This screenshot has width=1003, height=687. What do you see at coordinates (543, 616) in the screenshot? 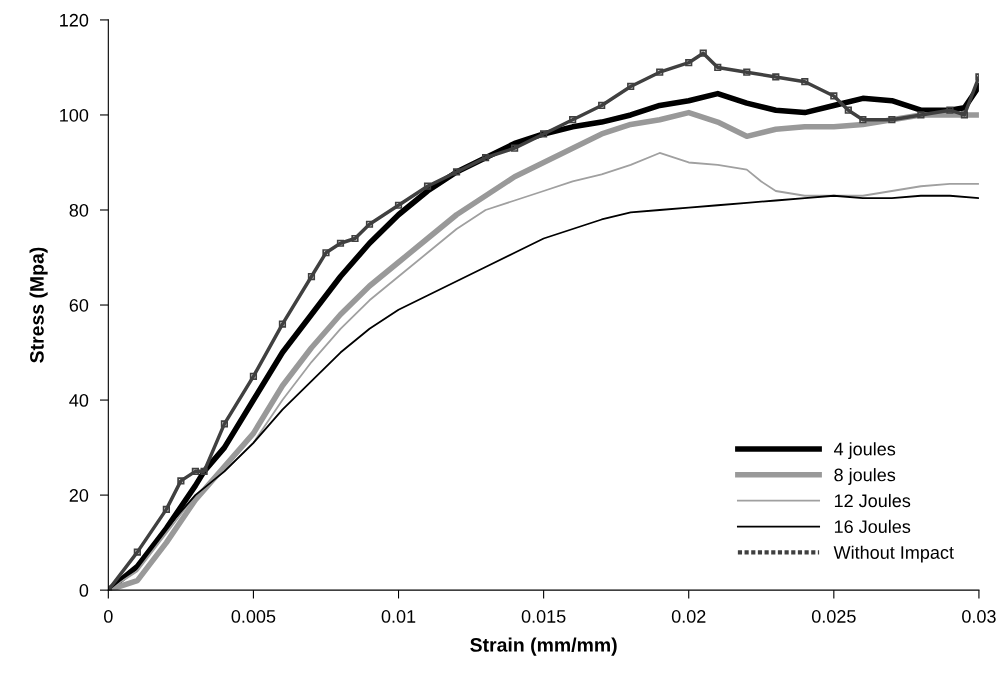
I see `x-tick-label: 0.015` at bounding box center [543, 616].